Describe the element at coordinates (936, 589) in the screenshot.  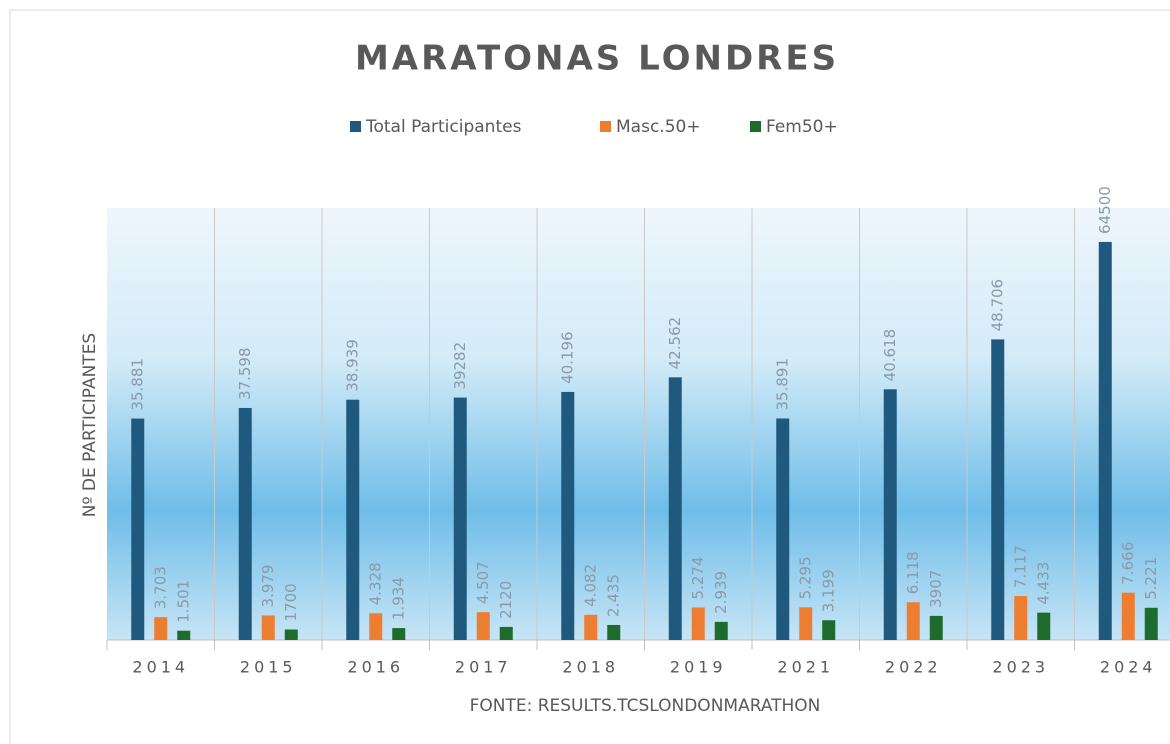
I see `data-label: 3907` at that location.